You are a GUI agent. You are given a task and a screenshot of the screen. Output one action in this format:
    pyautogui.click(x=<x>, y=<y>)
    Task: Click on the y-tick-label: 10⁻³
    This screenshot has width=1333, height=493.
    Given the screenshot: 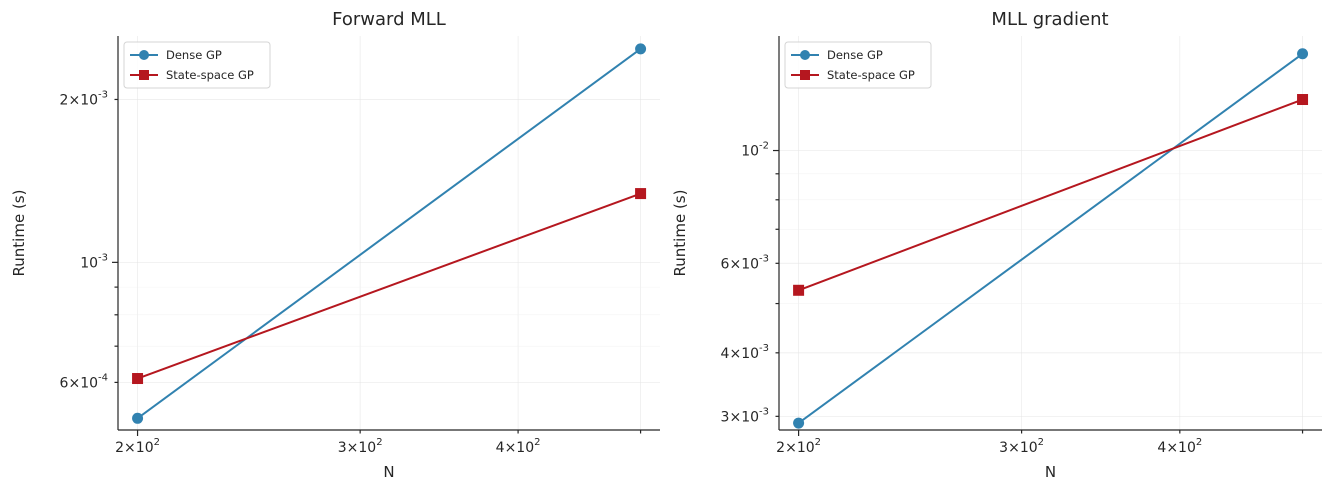 What is the action you would take?
    pyautogui.click(x=94, y=261)
    